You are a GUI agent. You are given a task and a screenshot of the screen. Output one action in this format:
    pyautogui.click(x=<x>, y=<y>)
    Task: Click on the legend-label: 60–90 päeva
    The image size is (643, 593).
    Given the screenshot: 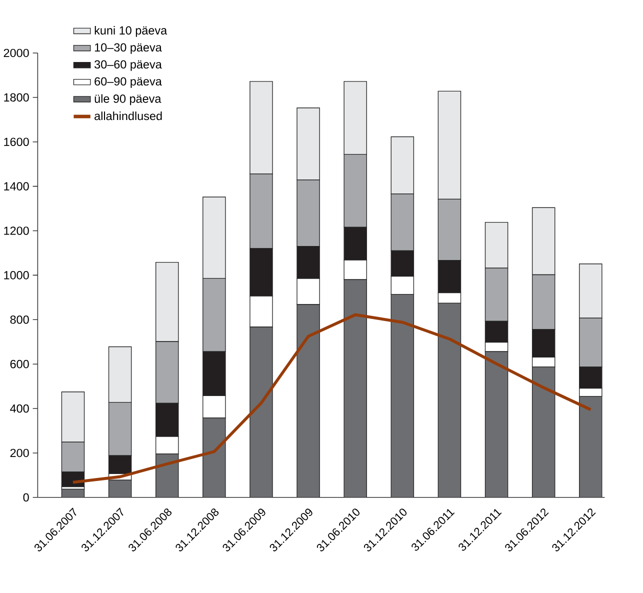 What is the action you would take?
    pyautogui.click(x=128, y=82)
    